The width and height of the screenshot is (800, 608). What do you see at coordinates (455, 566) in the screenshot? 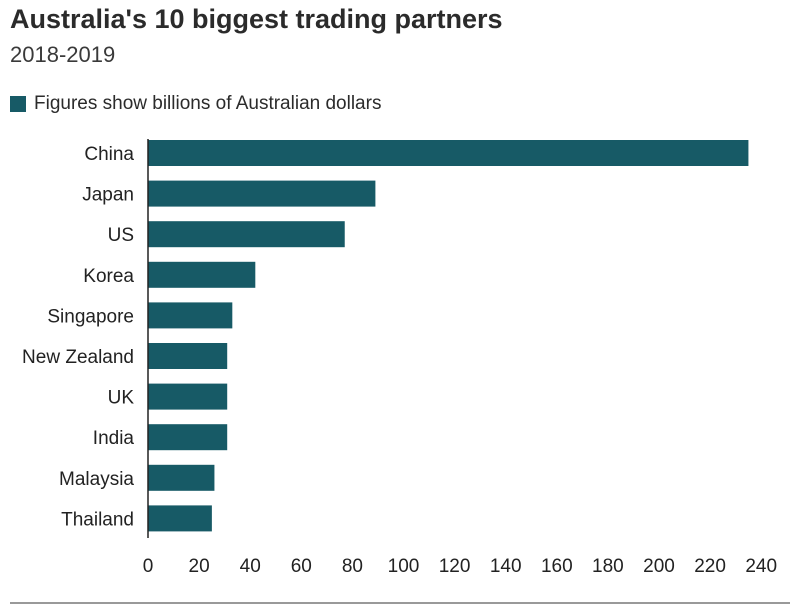
I see `x-tick-label: 120` at bounding box center [455, 566].